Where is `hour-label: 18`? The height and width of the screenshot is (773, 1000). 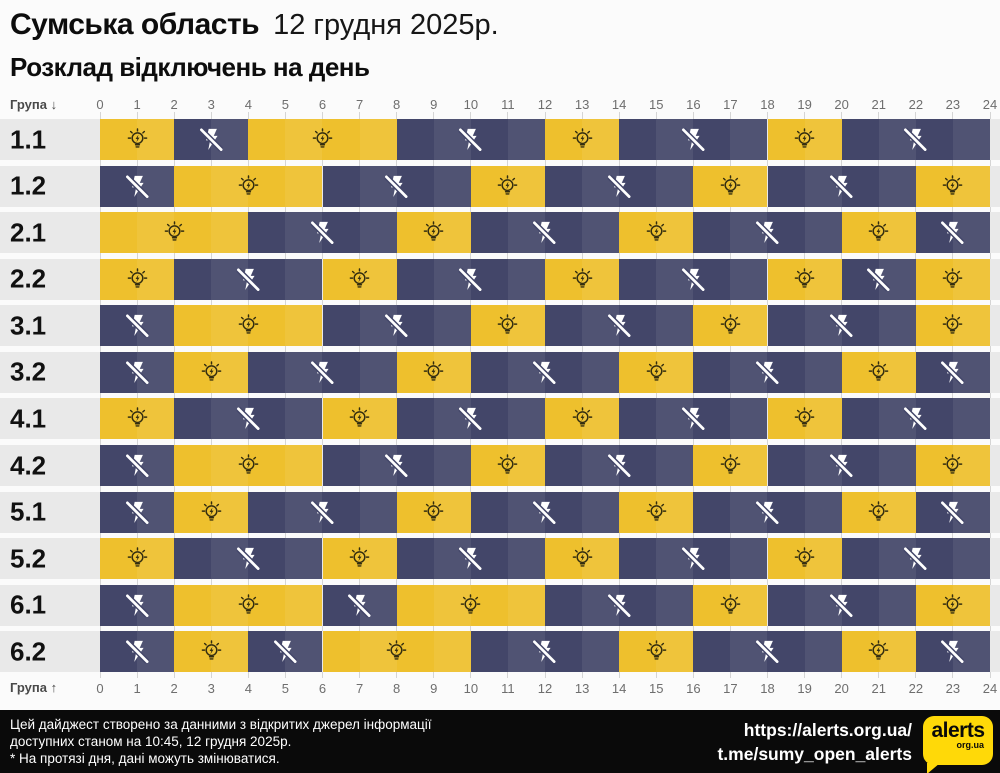 hour-label: 18 is located at coordinates (767, 104).